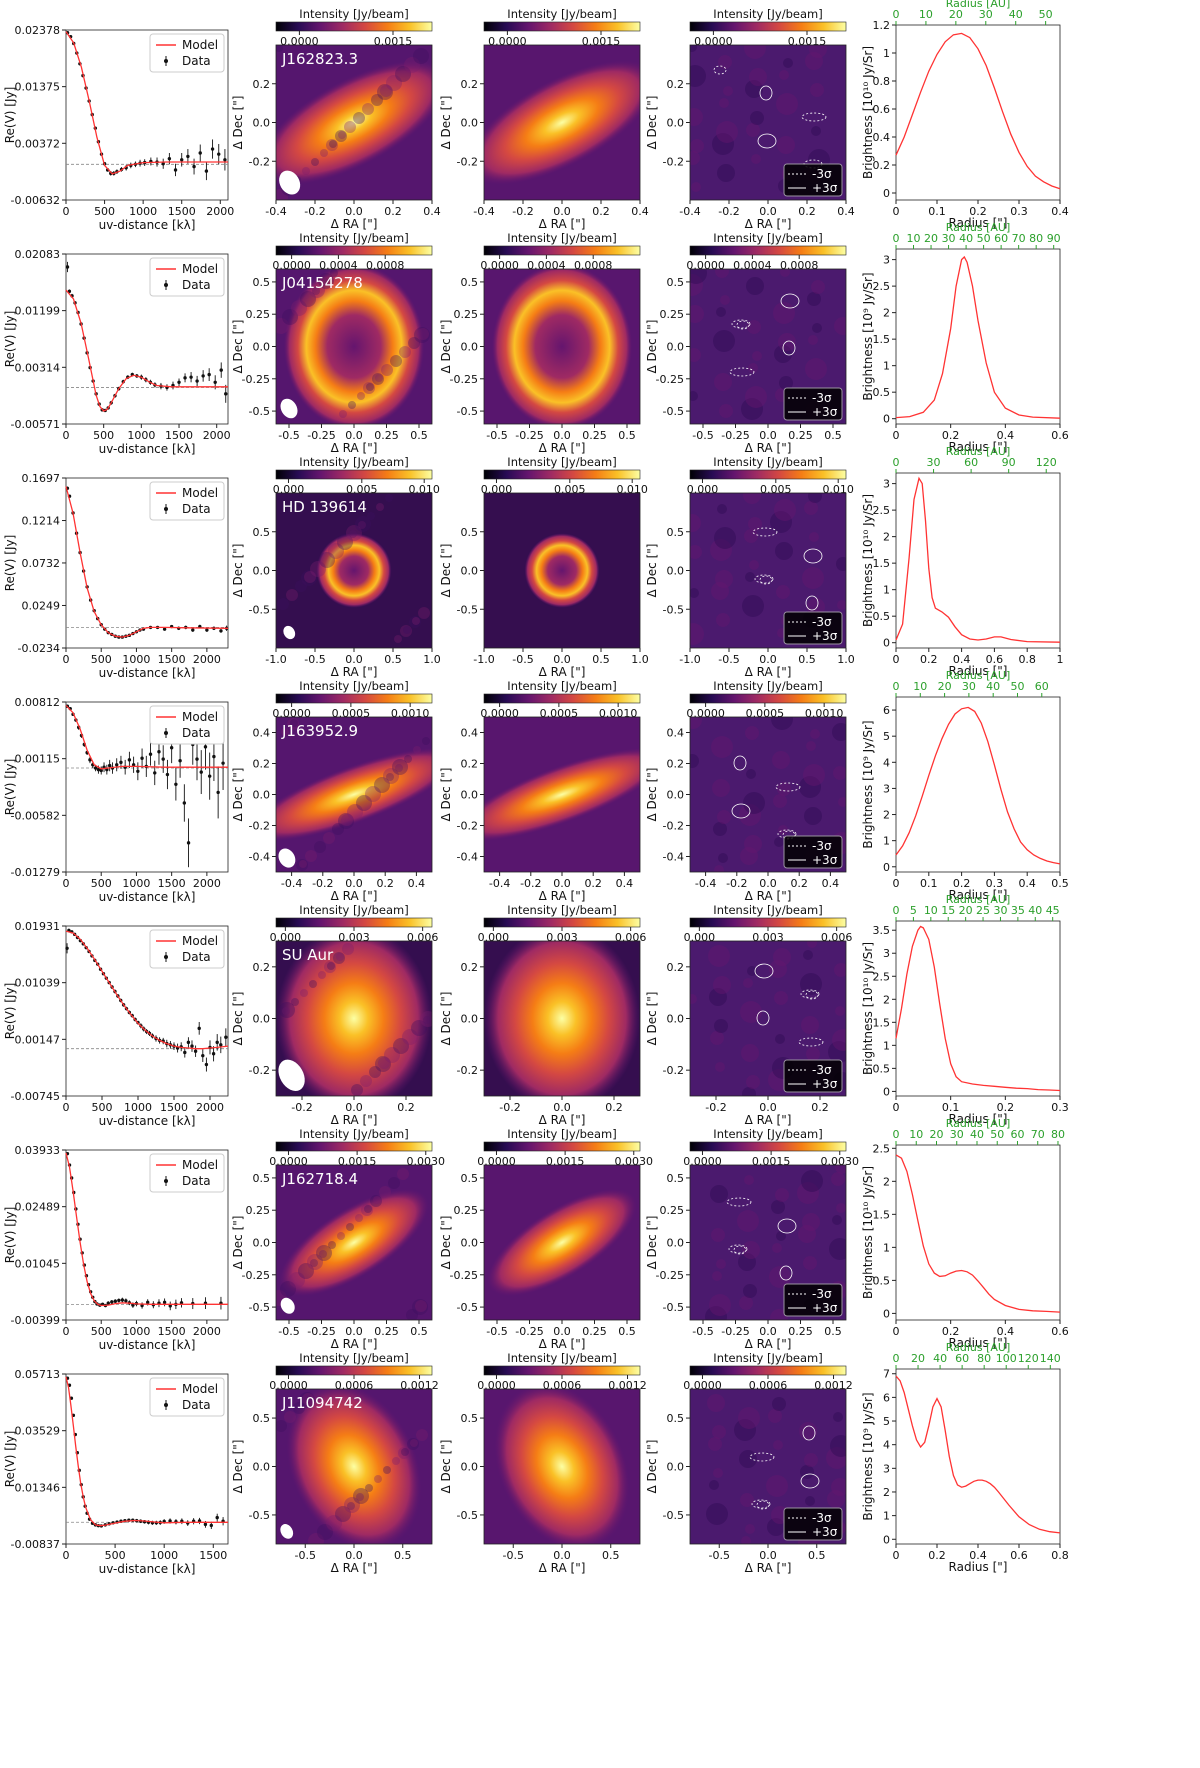  What do you see at coordinates (813, 852) in the screenshot?
I see `residual-legend: -3σ+3σ` at bounding box center [813, 852].